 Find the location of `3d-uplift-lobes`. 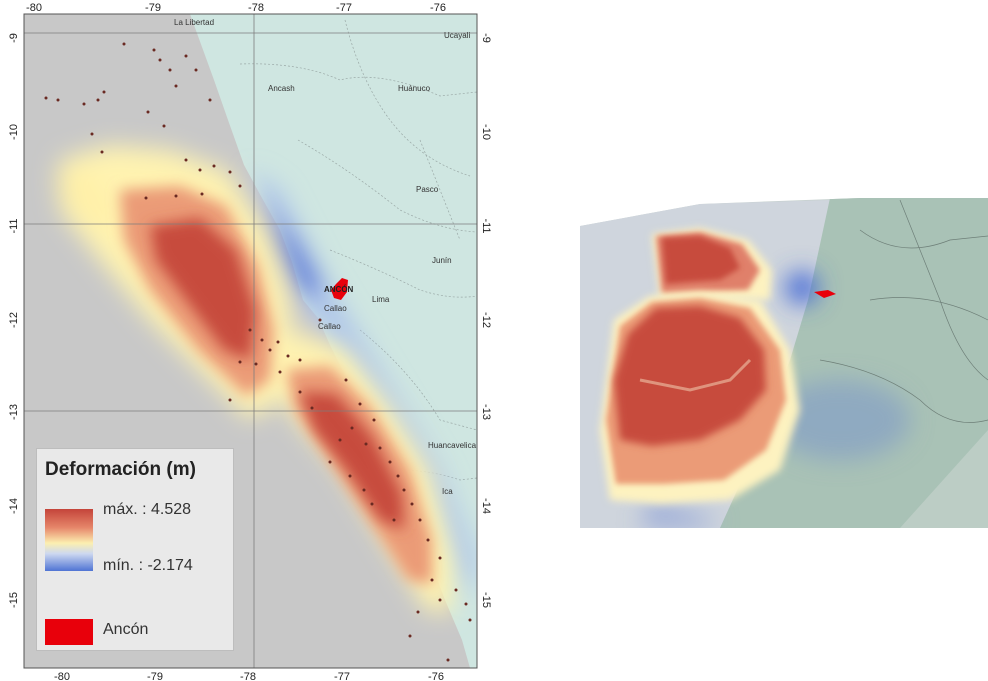

3d-uplift-lobes is located at coordinates (700, 366).